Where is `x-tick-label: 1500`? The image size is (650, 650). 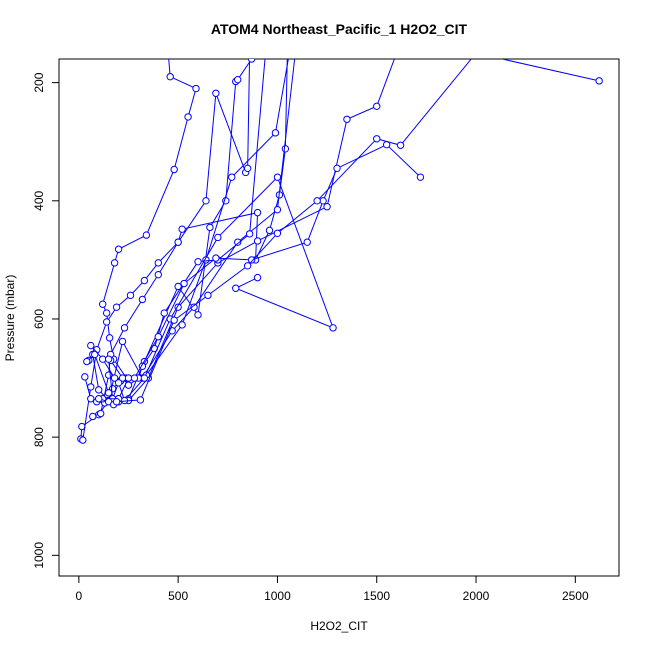
x-tick-label: 1500 is located at coordinates (376, 596).